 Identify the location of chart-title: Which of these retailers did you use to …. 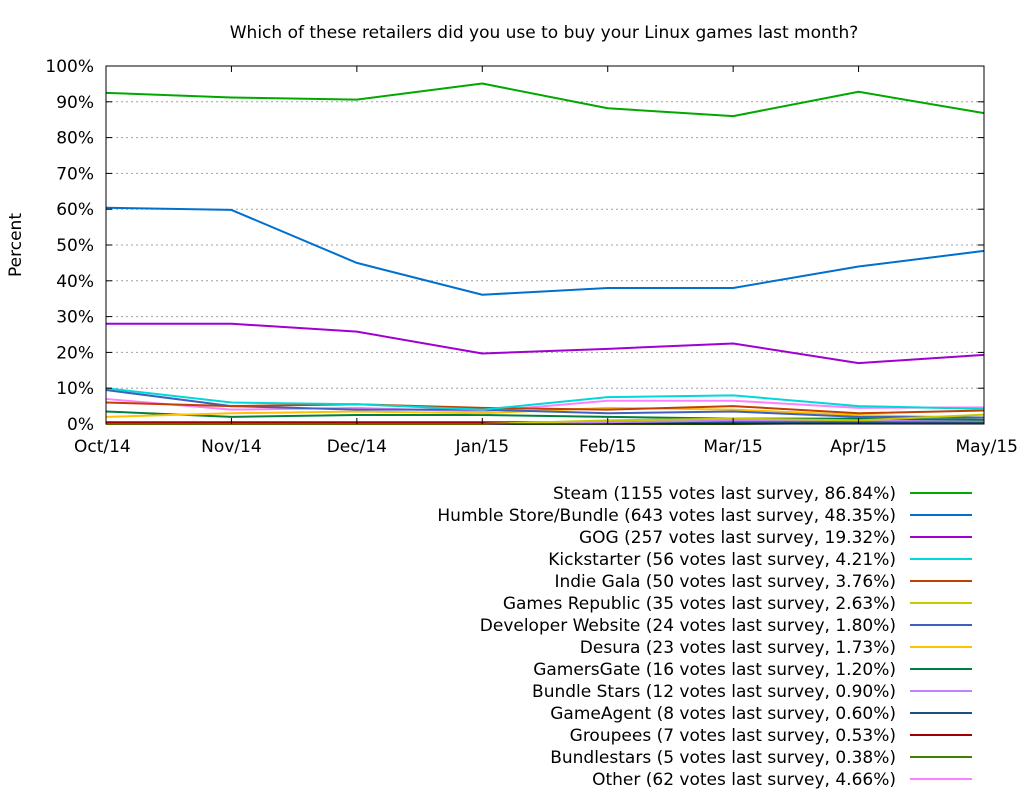
(544, 33).